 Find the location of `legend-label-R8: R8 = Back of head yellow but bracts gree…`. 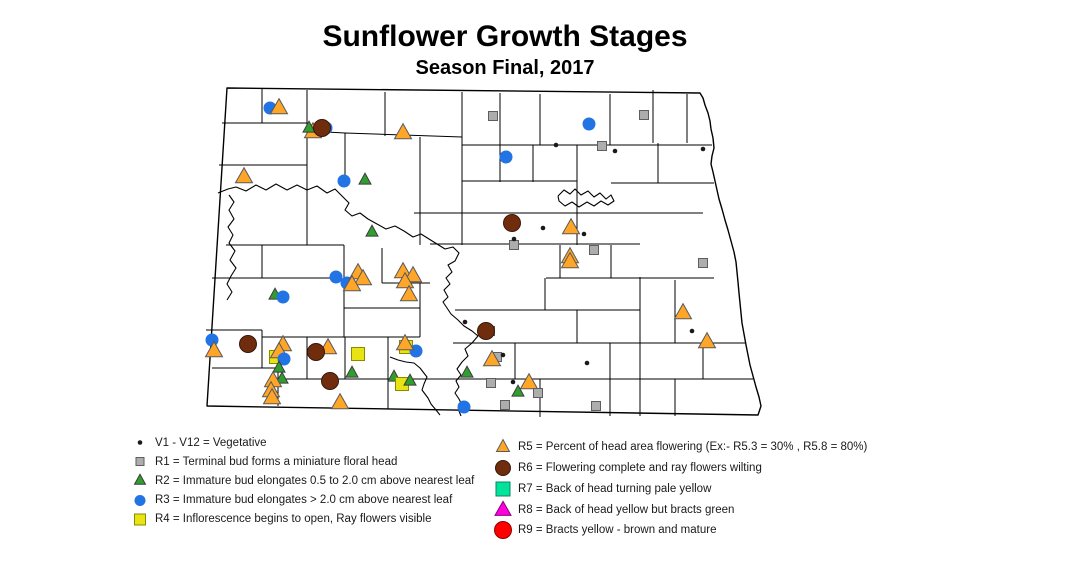

legend-label-R8: R8 = Back of head yellow but bracts gree… is located at coordinates (626, 509).